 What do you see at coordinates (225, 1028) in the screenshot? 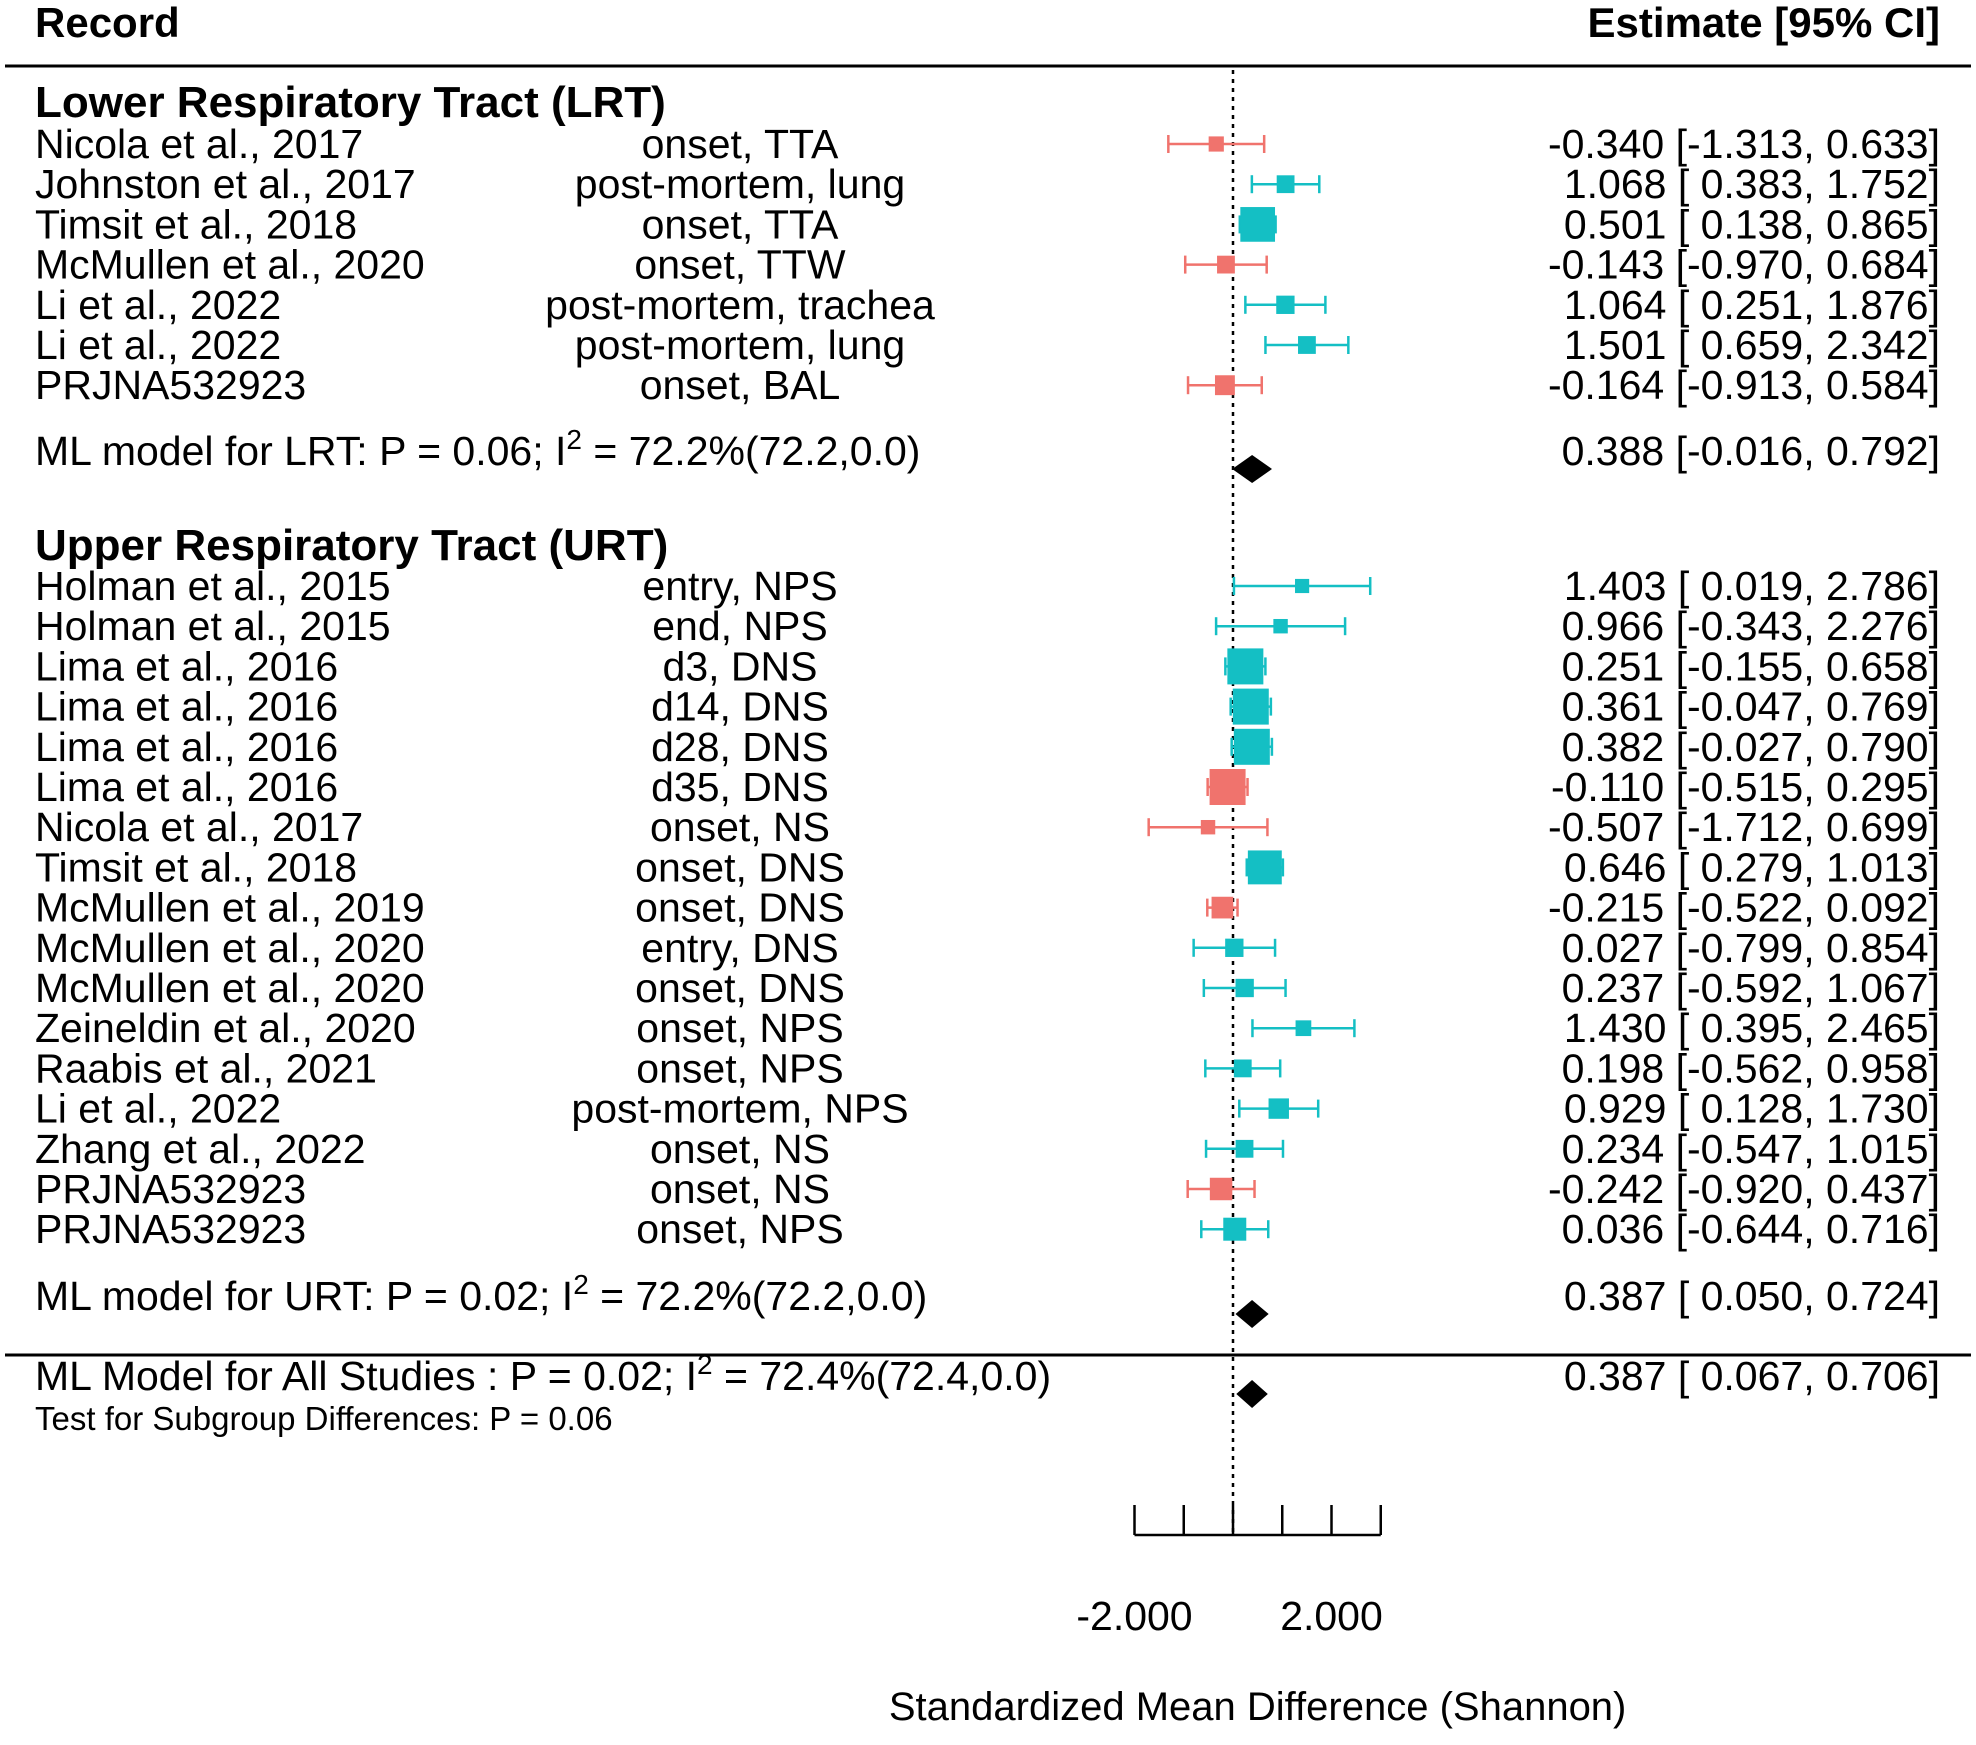
I see `study-label: Zeineldin et al., 2020` at bounding box center [225, 1028].